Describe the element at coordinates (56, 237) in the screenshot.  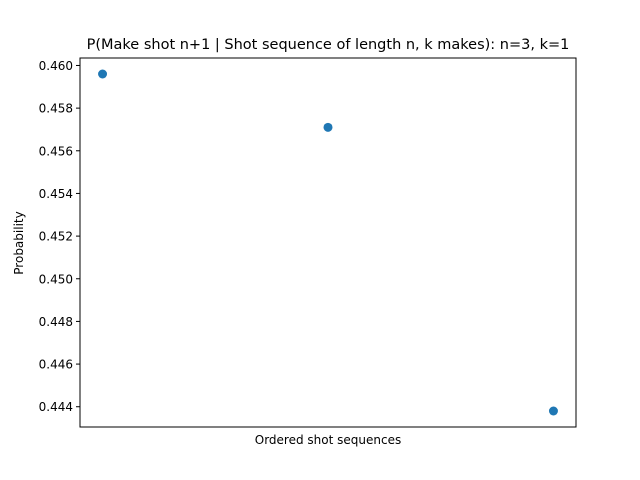
I see `y-tick-label: 0.452` at that location.